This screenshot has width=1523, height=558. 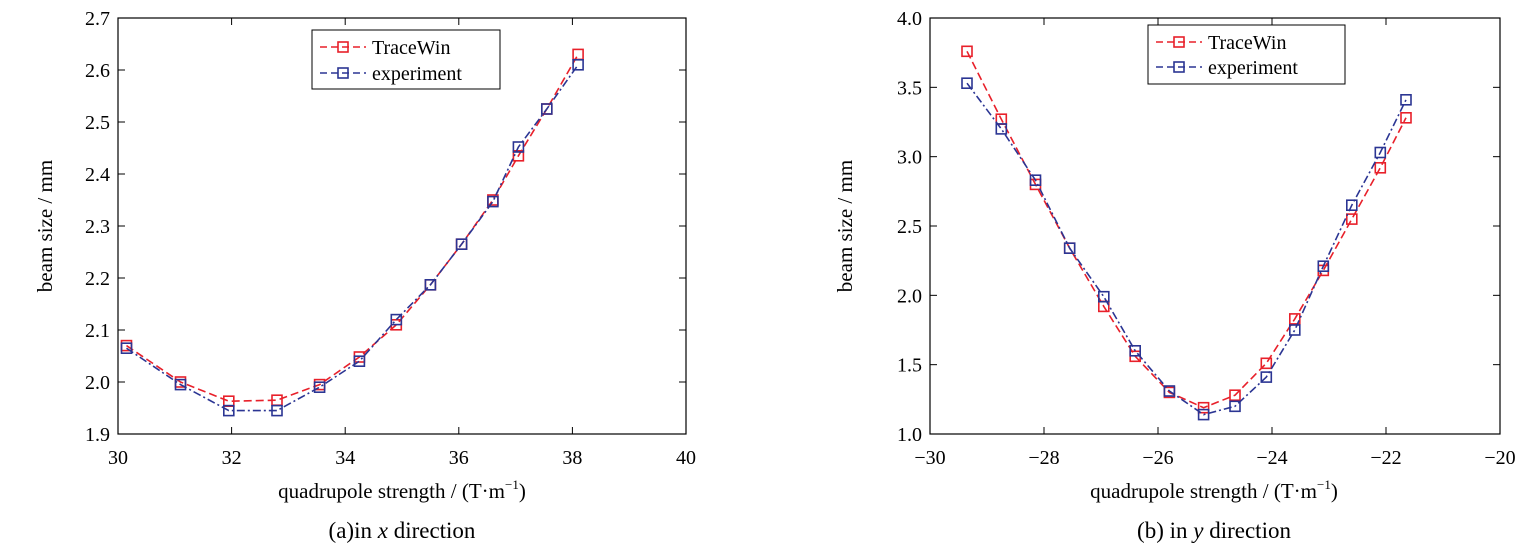 I want to click on y-tick-label: 1.5, so click(x=909, y=366).